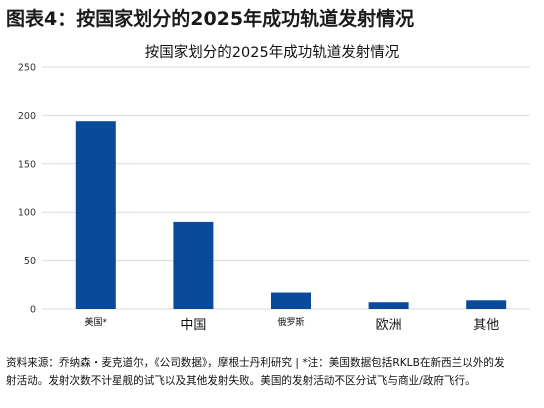 The image size is (544, 408). Describe the element at coordinates (210, 19) in the screenshot. I see `figure-title: 图表4：按国家划分的2025年成功轨道发射情况` at that location.